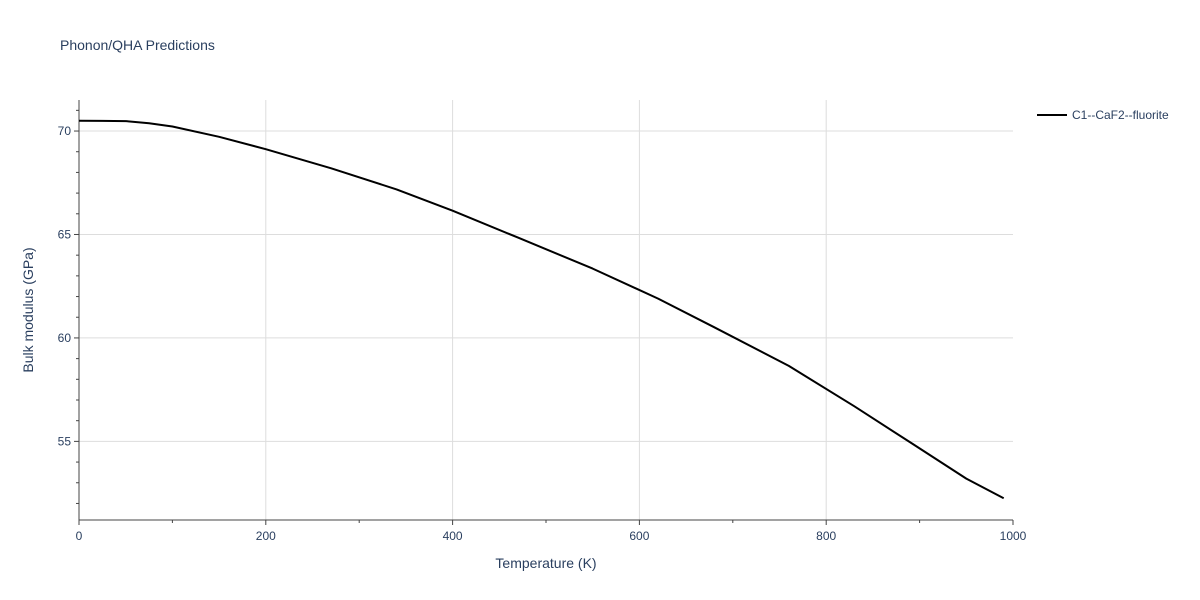  I want to click on x-tick-label: 0, so click(79, 536).